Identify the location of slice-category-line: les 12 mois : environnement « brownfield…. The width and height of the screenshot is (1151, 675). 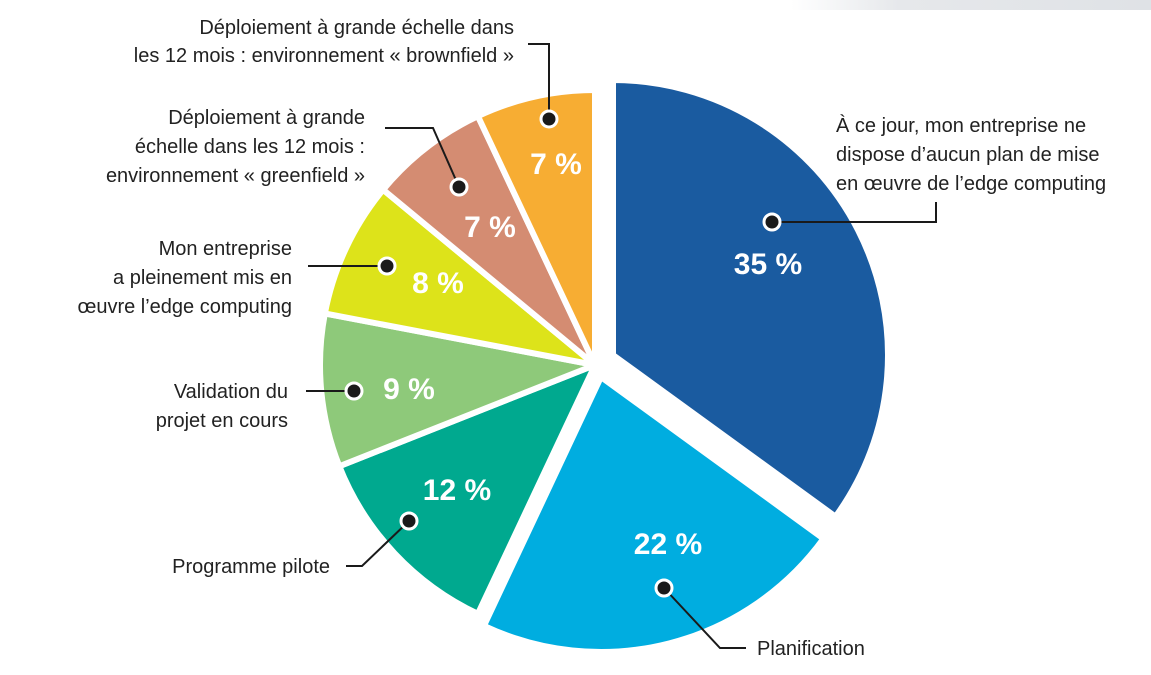
(324, 56).